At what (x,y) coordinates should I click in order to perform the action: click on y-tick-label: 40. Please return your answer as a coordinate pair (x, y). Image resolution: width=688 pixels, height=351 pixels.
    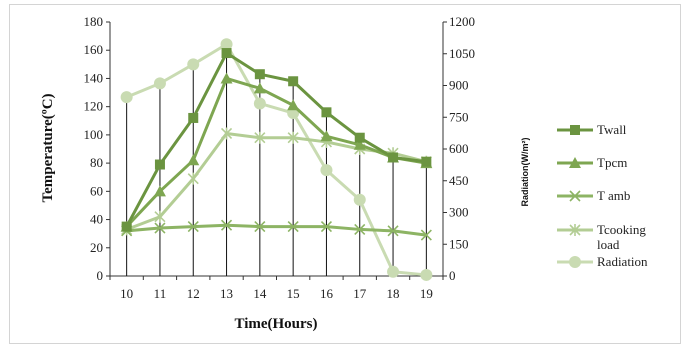
    Looking at the image, I should click on (96, 219).